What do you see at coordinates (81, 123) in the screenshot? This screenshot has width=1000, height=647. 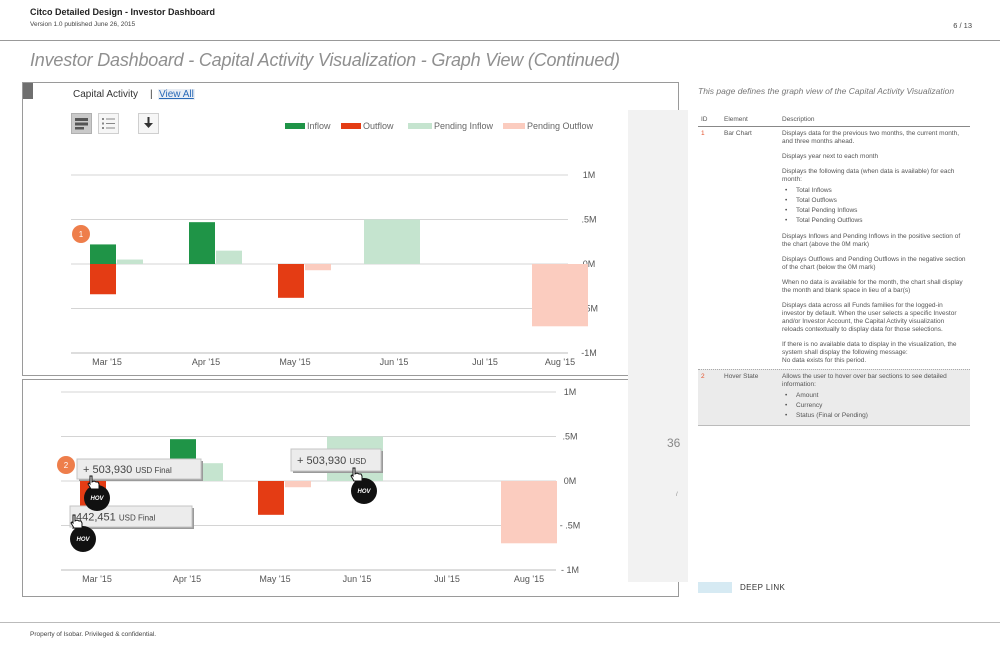 I see `bar-chart-view-button` at bounding box center [81, 123].